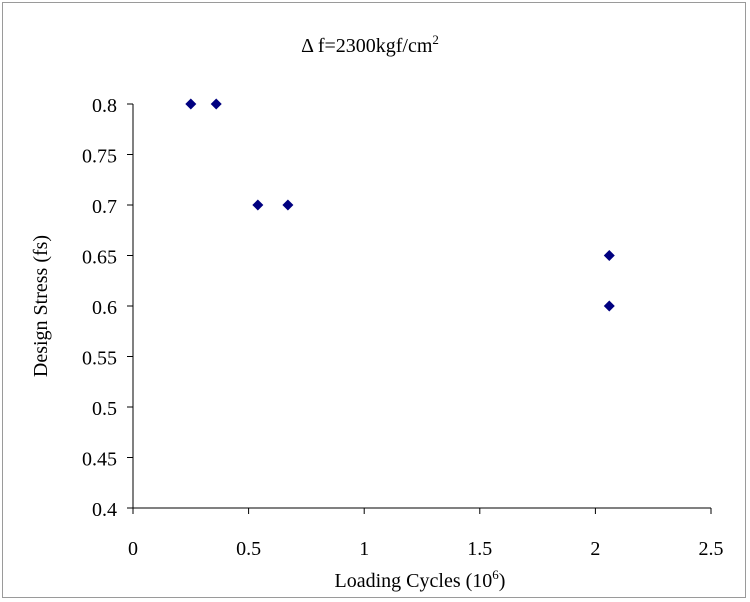 This screenshot has height=602, width=750. What do you see at coordinates (595, 549) in the screenshot?
I see `x-tick-label: 2` at bounding box center [595, 549].